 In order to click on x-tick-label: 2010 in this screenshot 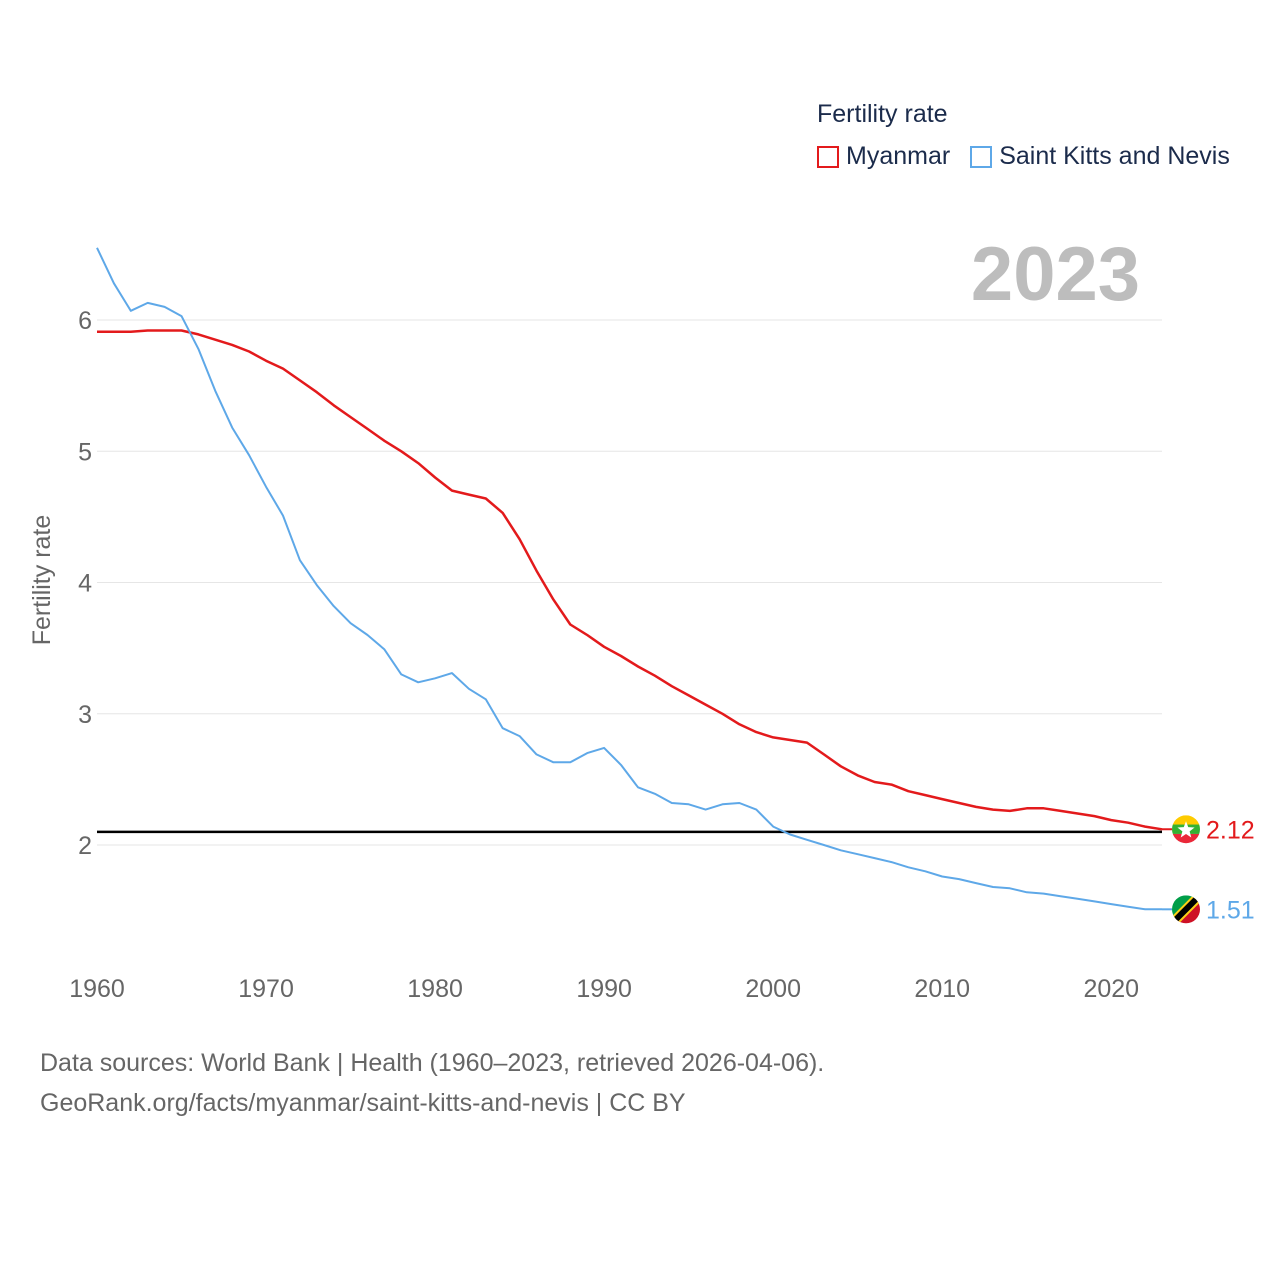, I will do `click(942, 989)`.